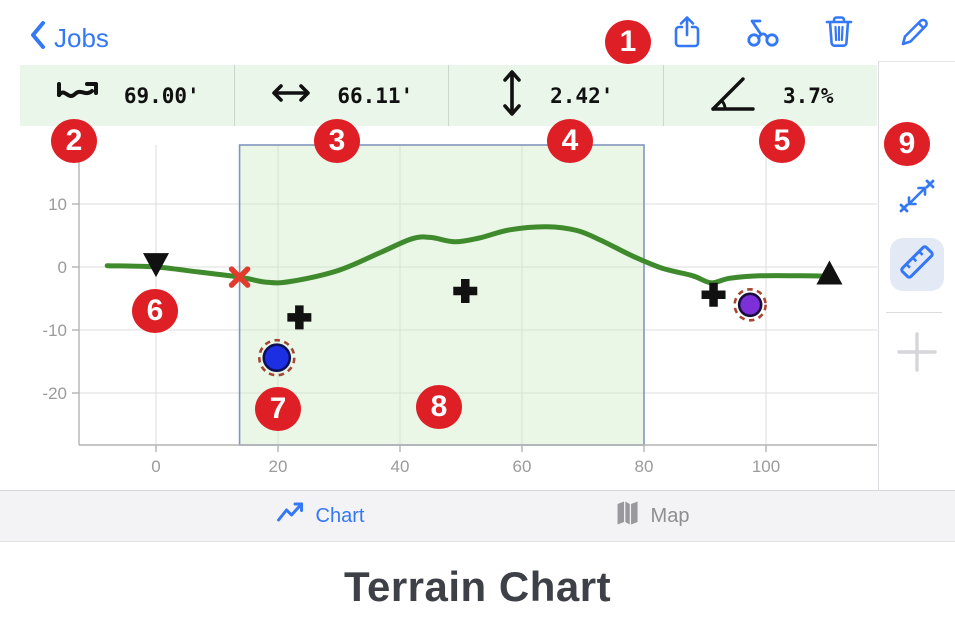 This screenshot has height=618, width=955. Describe the element at coordinates (477, 32) in the screenshot. I see `nav-bar: Jobs` at that location.